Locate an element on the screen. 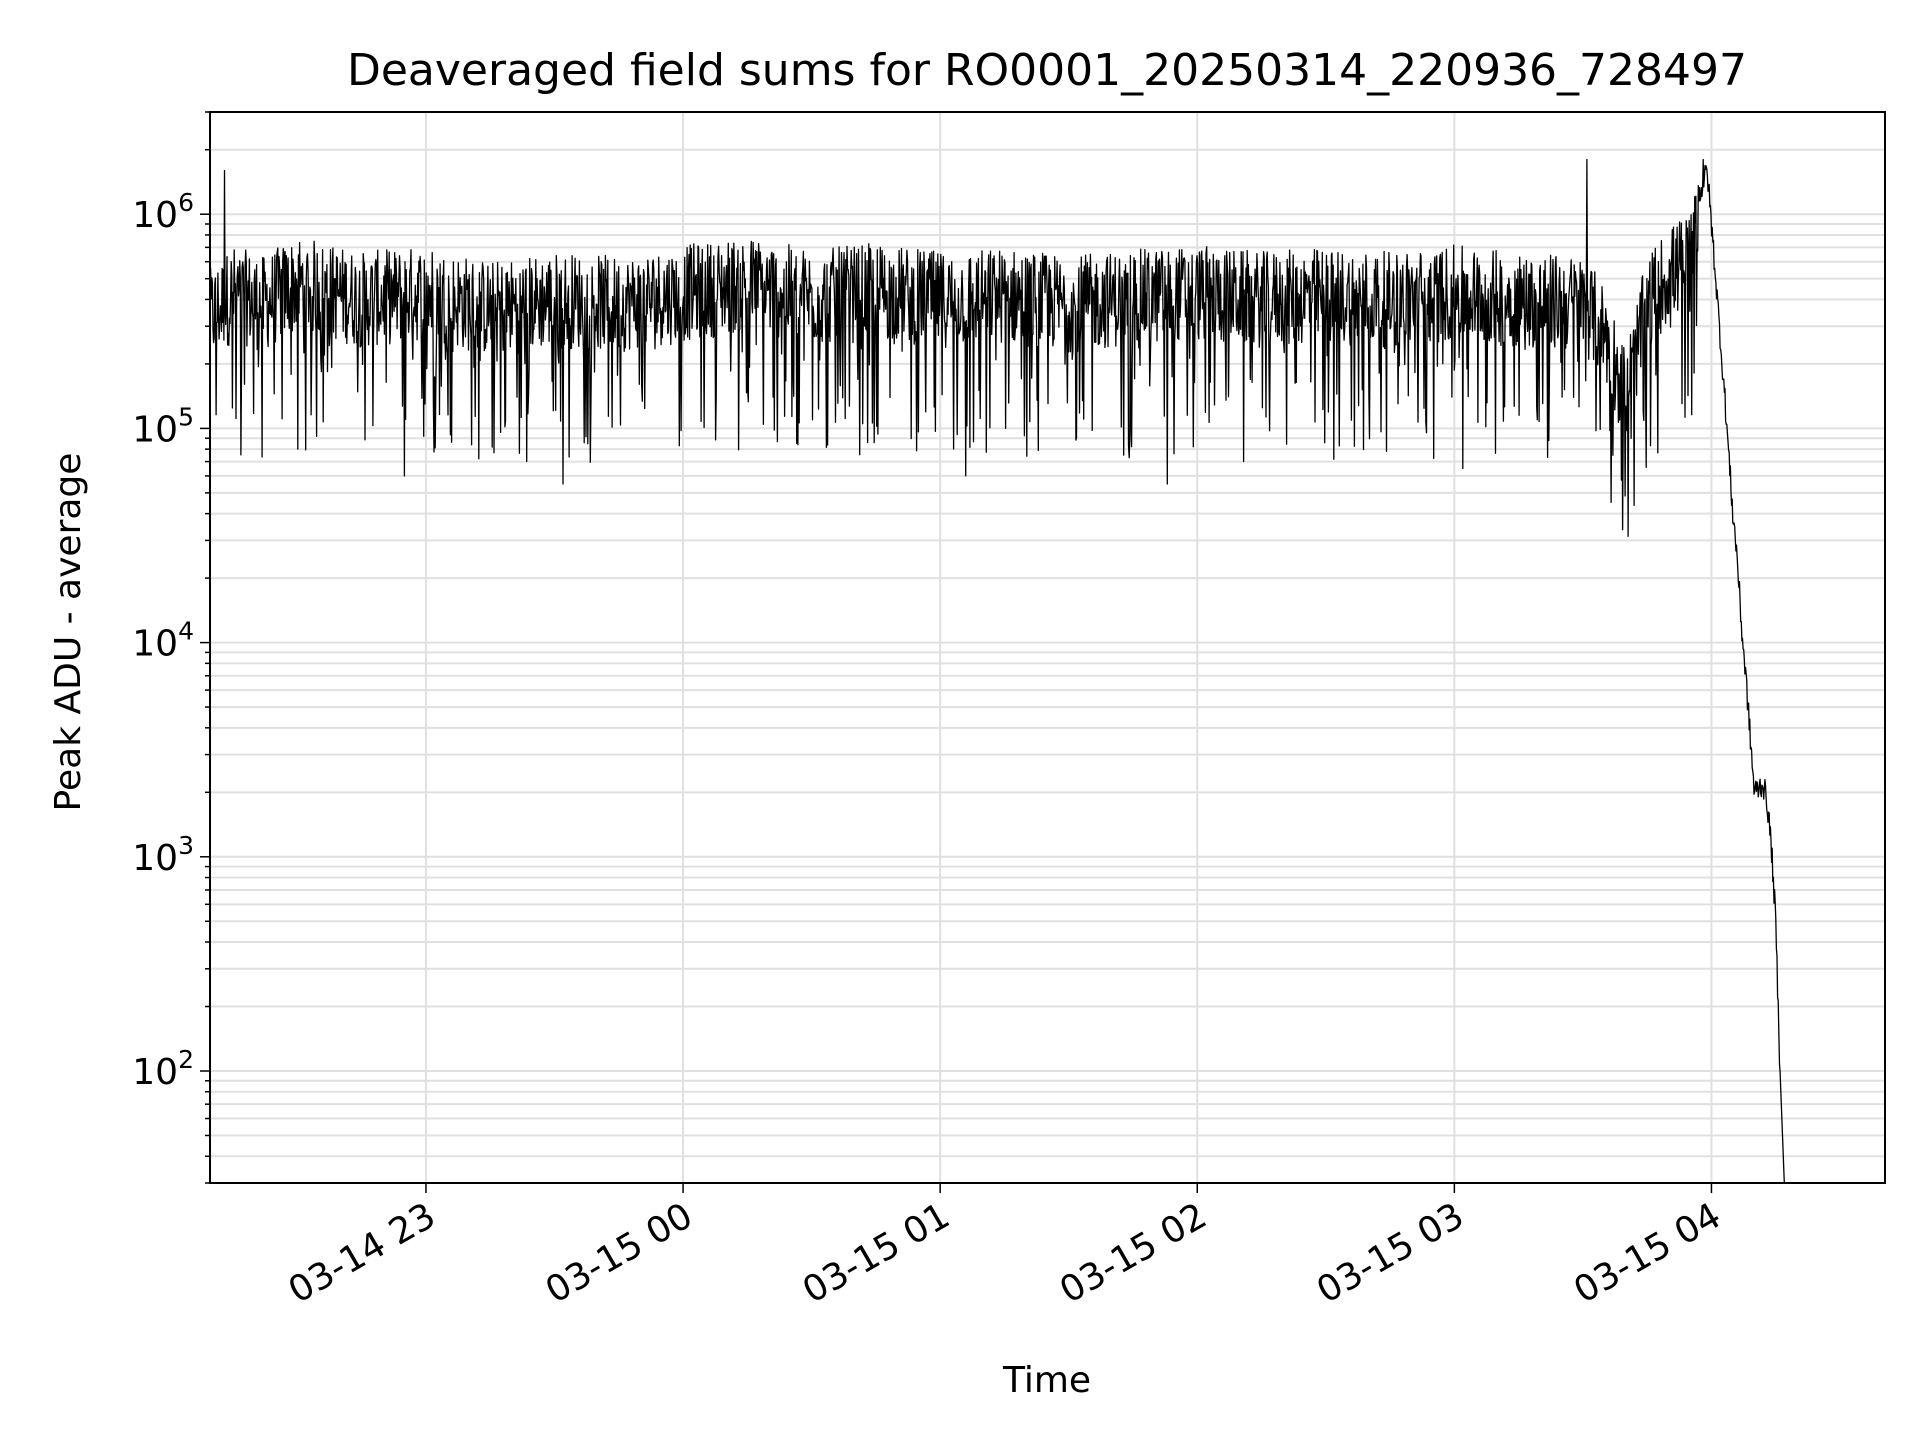  y-tick-label: 10⁶ is located at coordinates (163, 212).